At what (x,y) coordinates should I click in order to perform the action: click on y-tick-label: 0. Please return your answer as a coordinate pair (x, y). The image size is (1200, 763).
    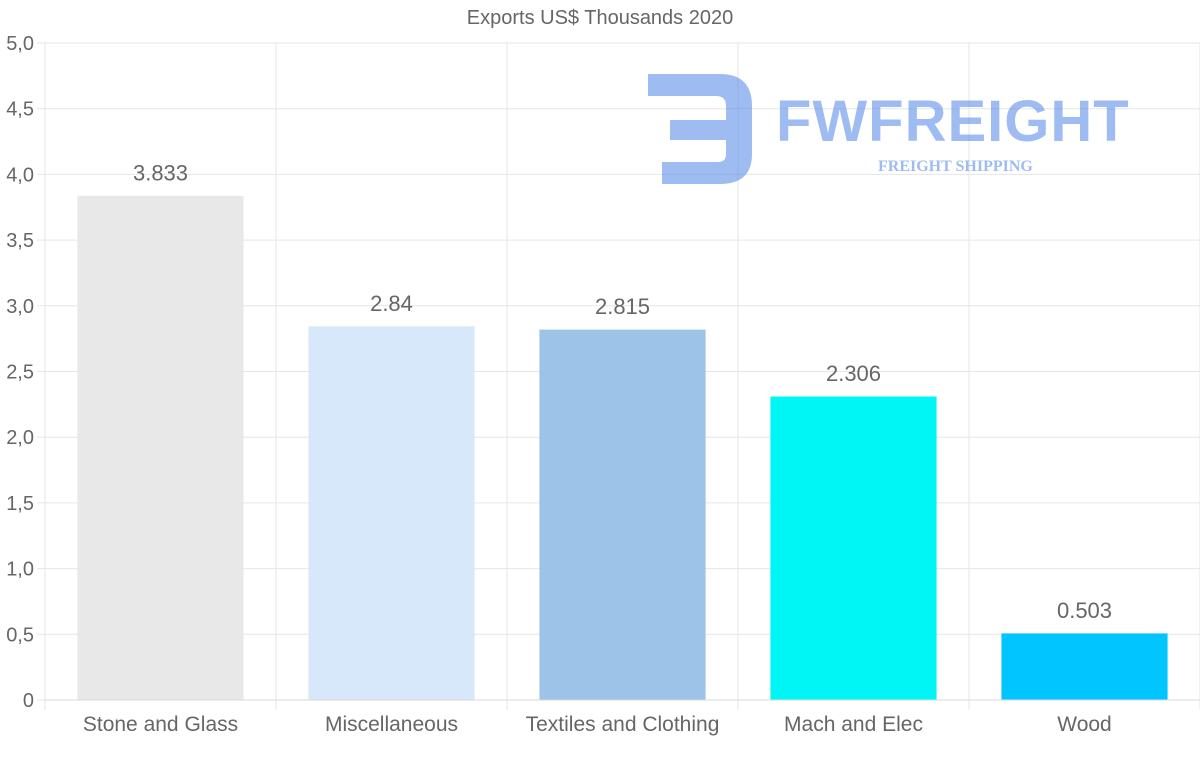
    Looking at the image, I should click on (28, 701).